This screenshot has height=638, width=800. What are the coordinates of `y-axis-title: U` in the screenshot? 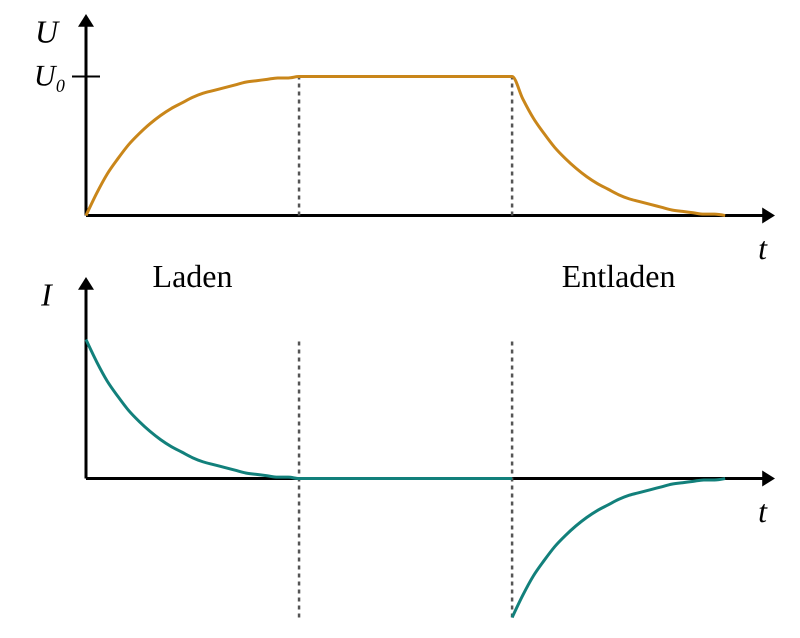 It's located at (47, 32).